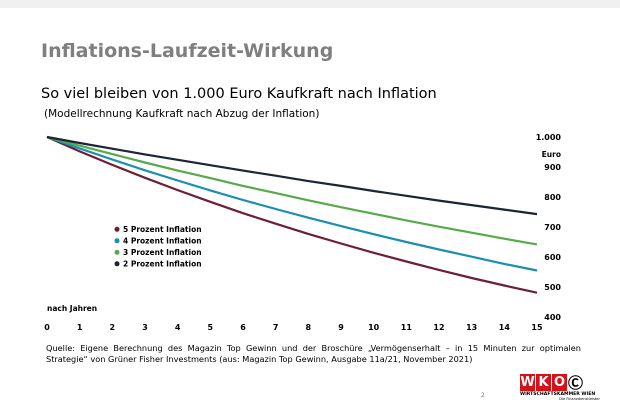 This screenshot has height=413, width=620. Describe the element at coordinates (310, 4) in the screenshot. I see `top-band` at that location.